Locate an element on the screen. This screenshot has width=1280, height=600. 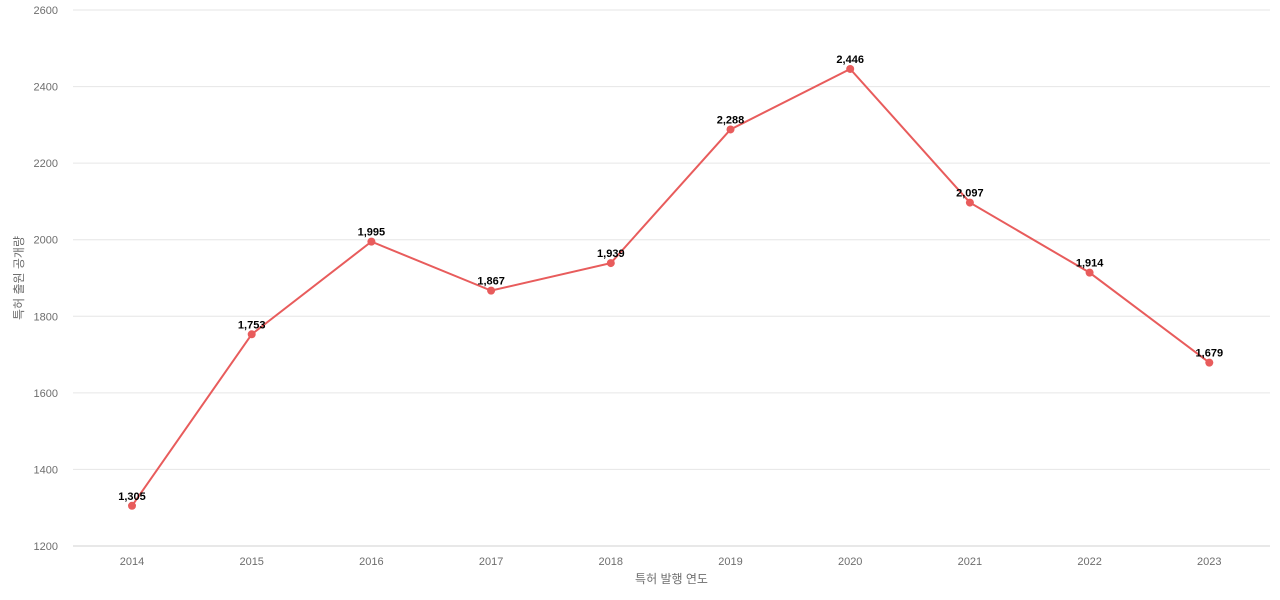
y-tick-label: 1600 is located at coordinates (46, 394).